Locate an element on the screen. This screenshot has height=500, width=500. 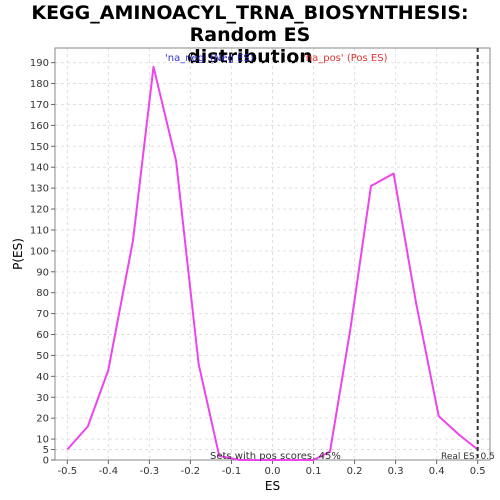
y-tick-label: 80 is located at coordinates (42, 293).